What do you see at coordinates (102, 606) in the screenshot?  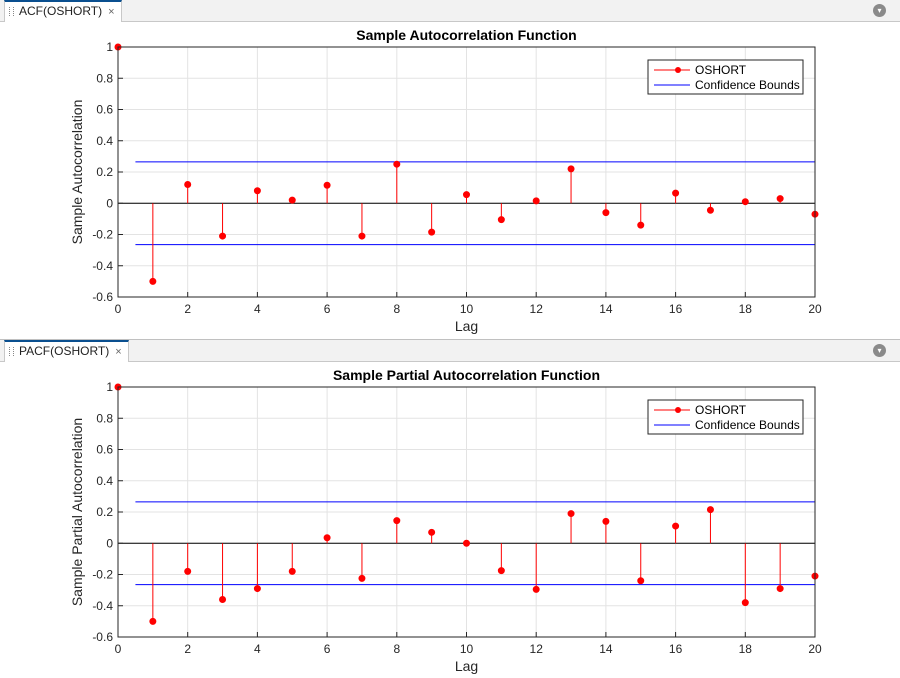 I see `y-tick-label: -0.4` at bounding box center [102, 606].